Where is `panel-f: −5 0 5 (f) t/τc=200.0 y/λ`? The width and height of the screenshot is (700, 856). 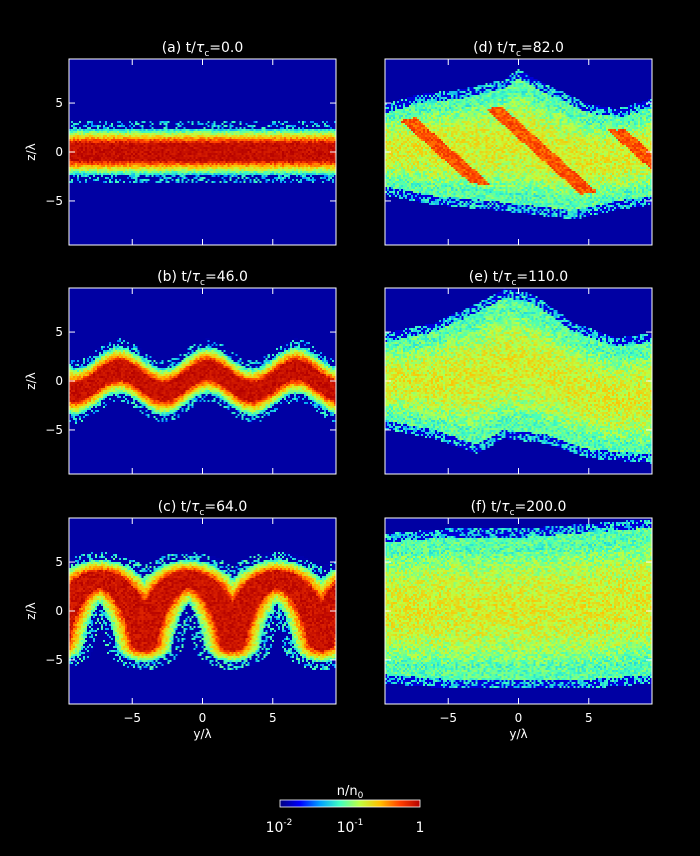
panel-f: −5 0 5 (f) t/τc=200.0 y/λ is located at coordinates (518, 620).